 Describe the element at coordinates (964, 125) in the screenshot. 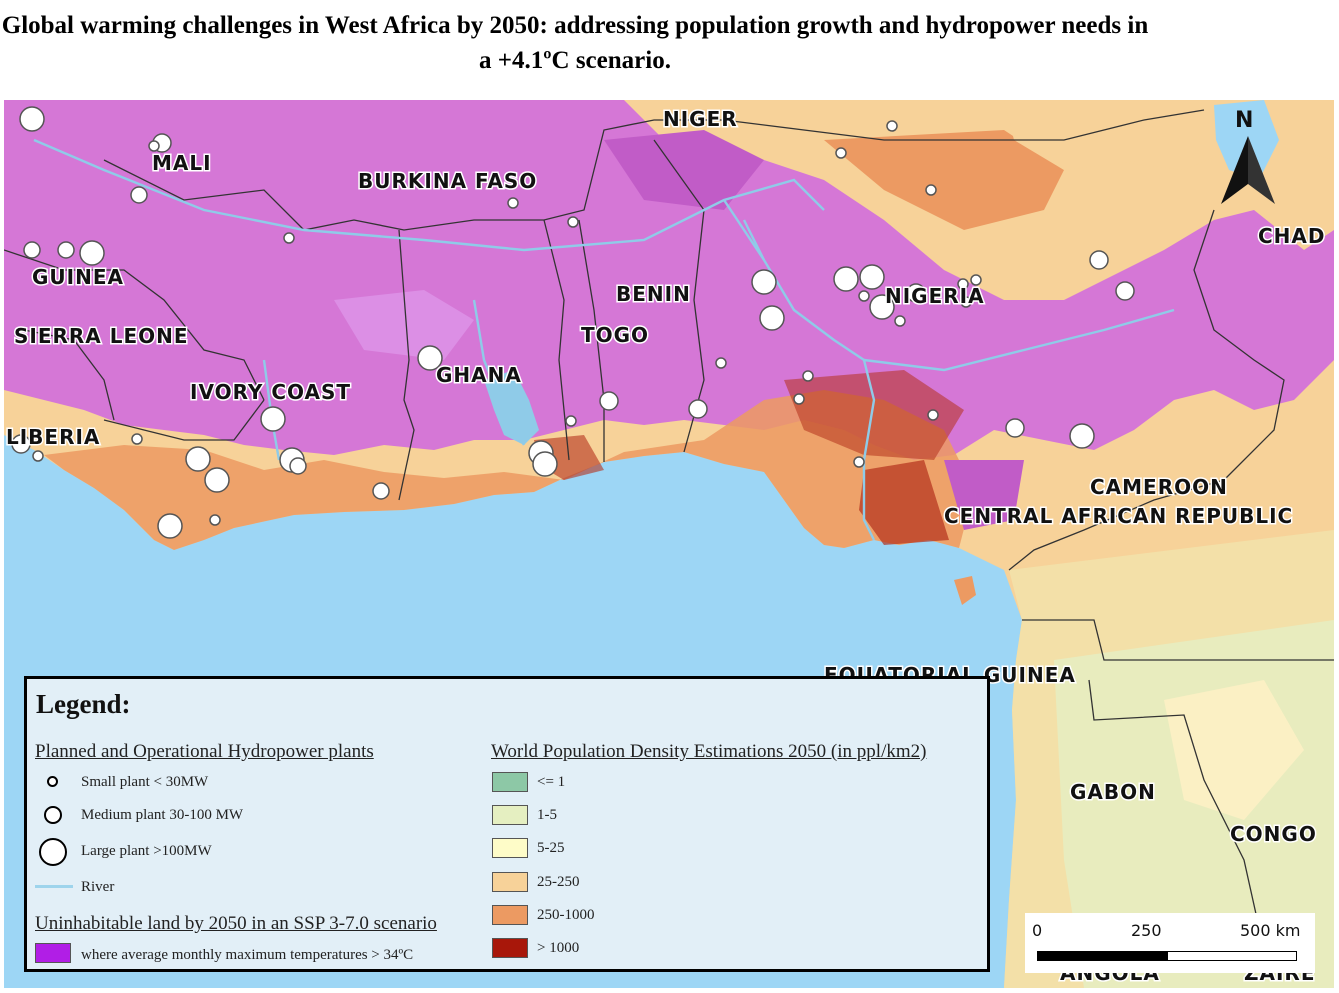

I see `border-niger-nigeria` at that location.